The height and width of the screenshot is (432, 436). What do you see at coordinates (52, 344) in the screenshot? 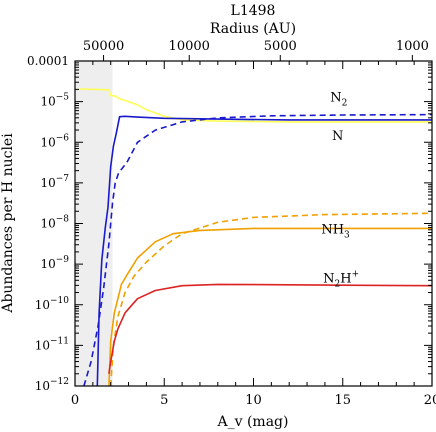
I see `y-tick-label: 10⁻¹¹` at bounding box center [52, 344].